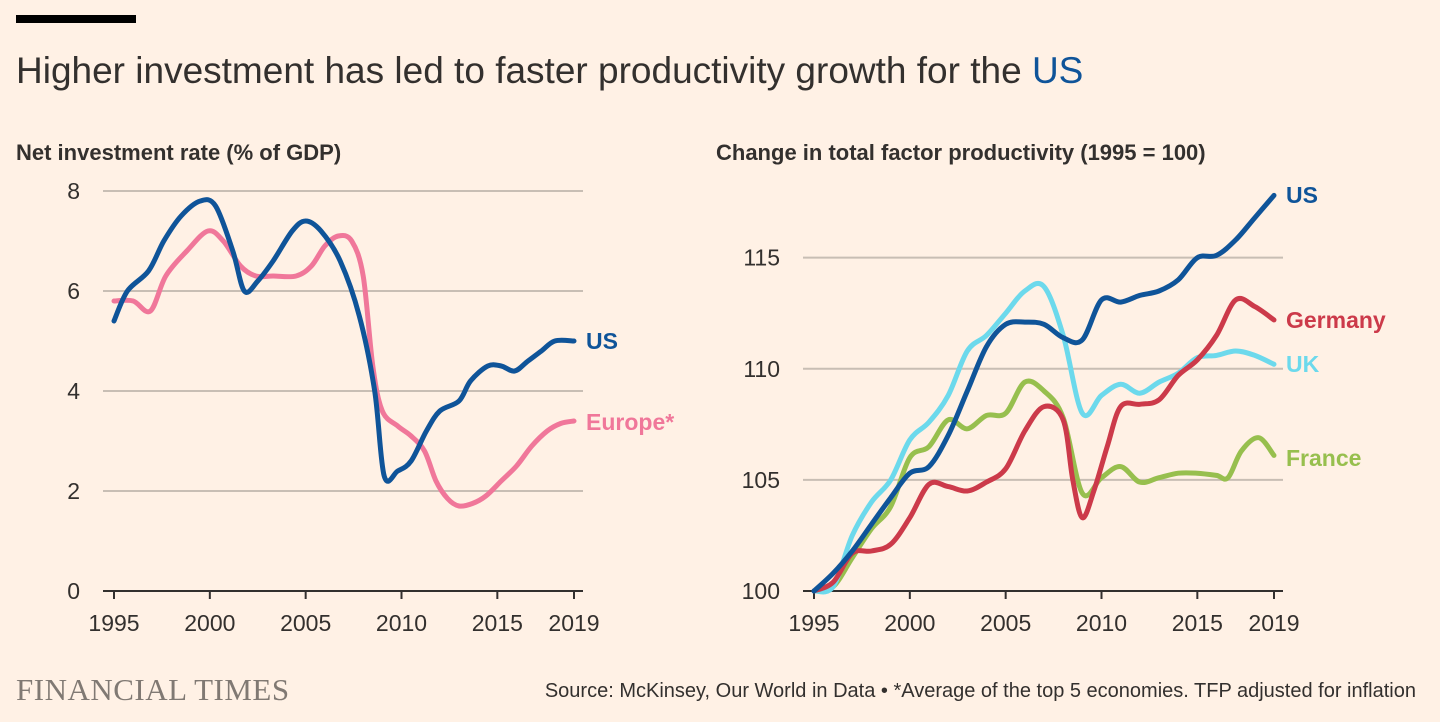  I want to click on left-y-tick-label: 4, so click(73, 391).